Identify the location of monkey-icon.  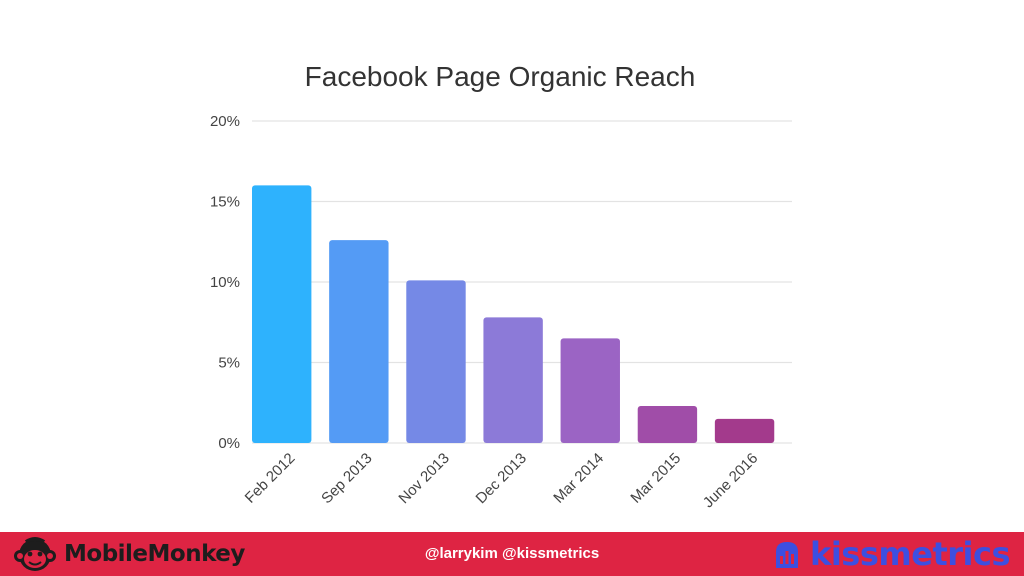
(35, 554).